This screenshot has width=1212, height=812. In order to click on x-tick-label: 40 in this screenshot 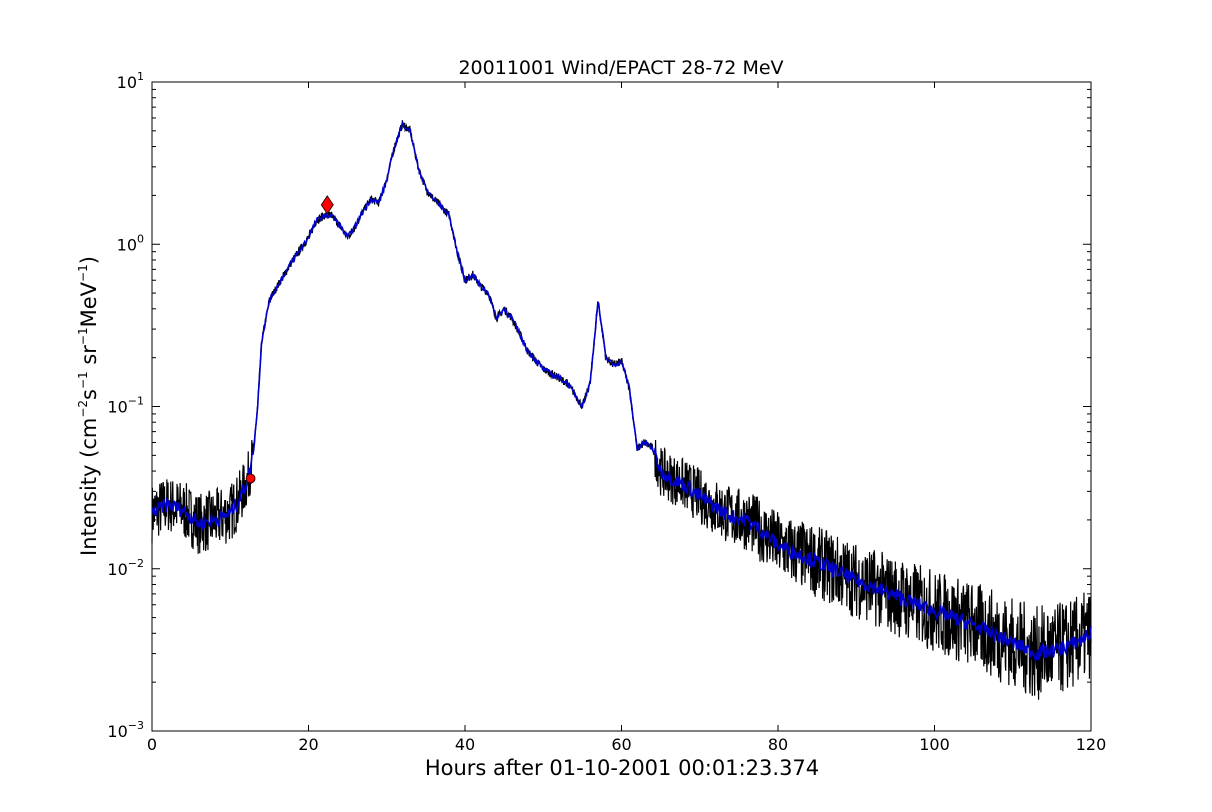, I will do `click(465, 744)`.